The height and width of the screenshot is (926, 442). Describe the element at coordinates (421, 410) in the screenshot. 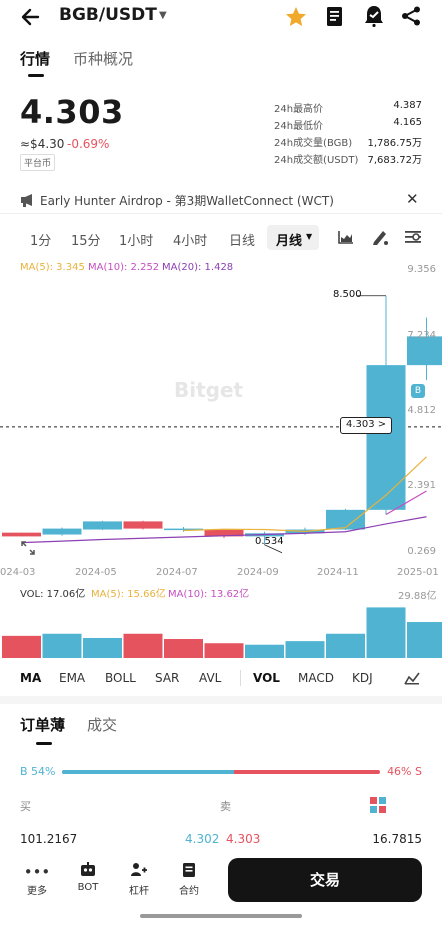

I see `price-axis-tick: 4.812` at that location.